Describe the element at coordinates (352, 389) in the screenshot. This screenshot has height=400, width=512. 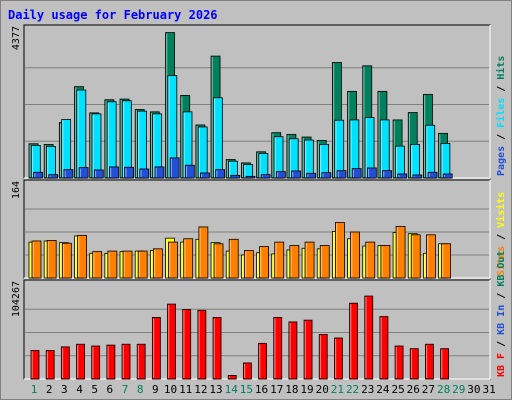
I see `x-tick-label: 22` at that location.